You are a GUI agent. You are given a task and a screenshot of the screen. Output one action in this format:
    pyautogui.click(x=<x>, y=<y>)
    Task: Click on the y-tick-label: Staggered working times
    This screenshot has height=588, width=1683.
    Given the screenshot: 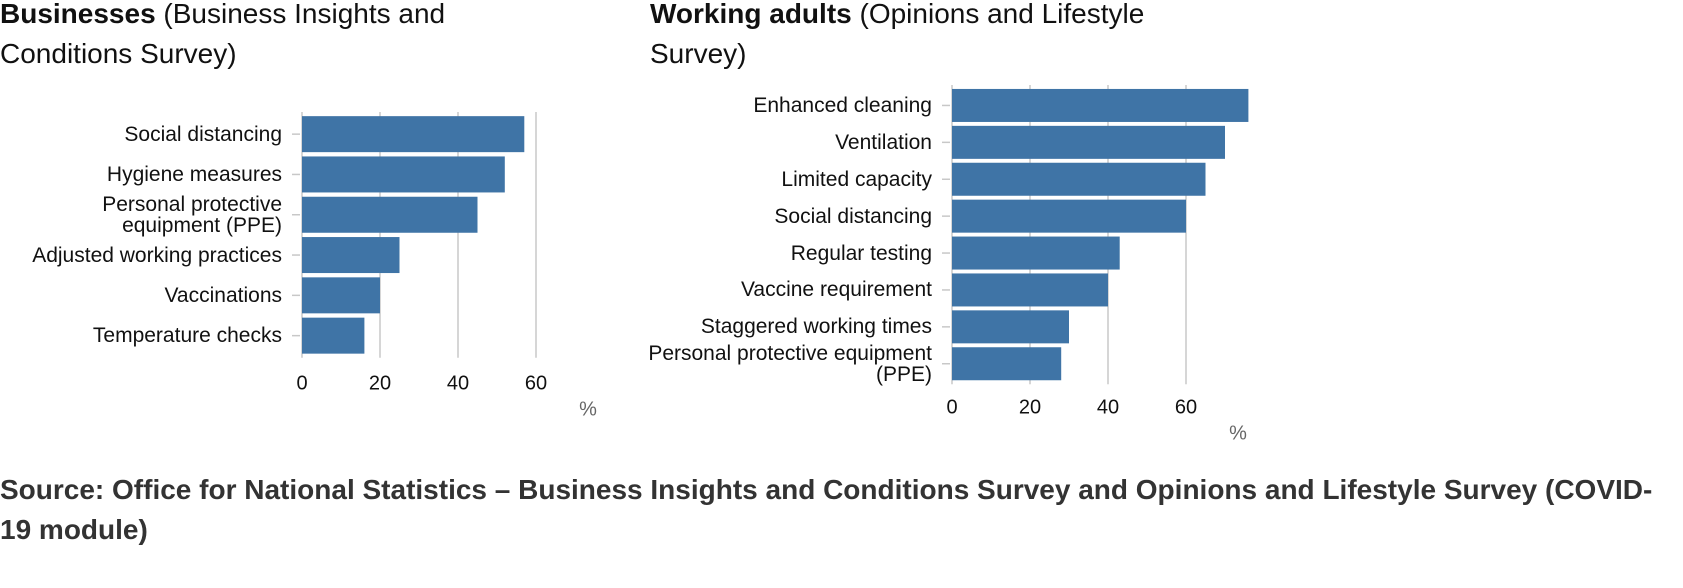 What is the action you would take?
    pyautogui.click(x=816, y=327)
    